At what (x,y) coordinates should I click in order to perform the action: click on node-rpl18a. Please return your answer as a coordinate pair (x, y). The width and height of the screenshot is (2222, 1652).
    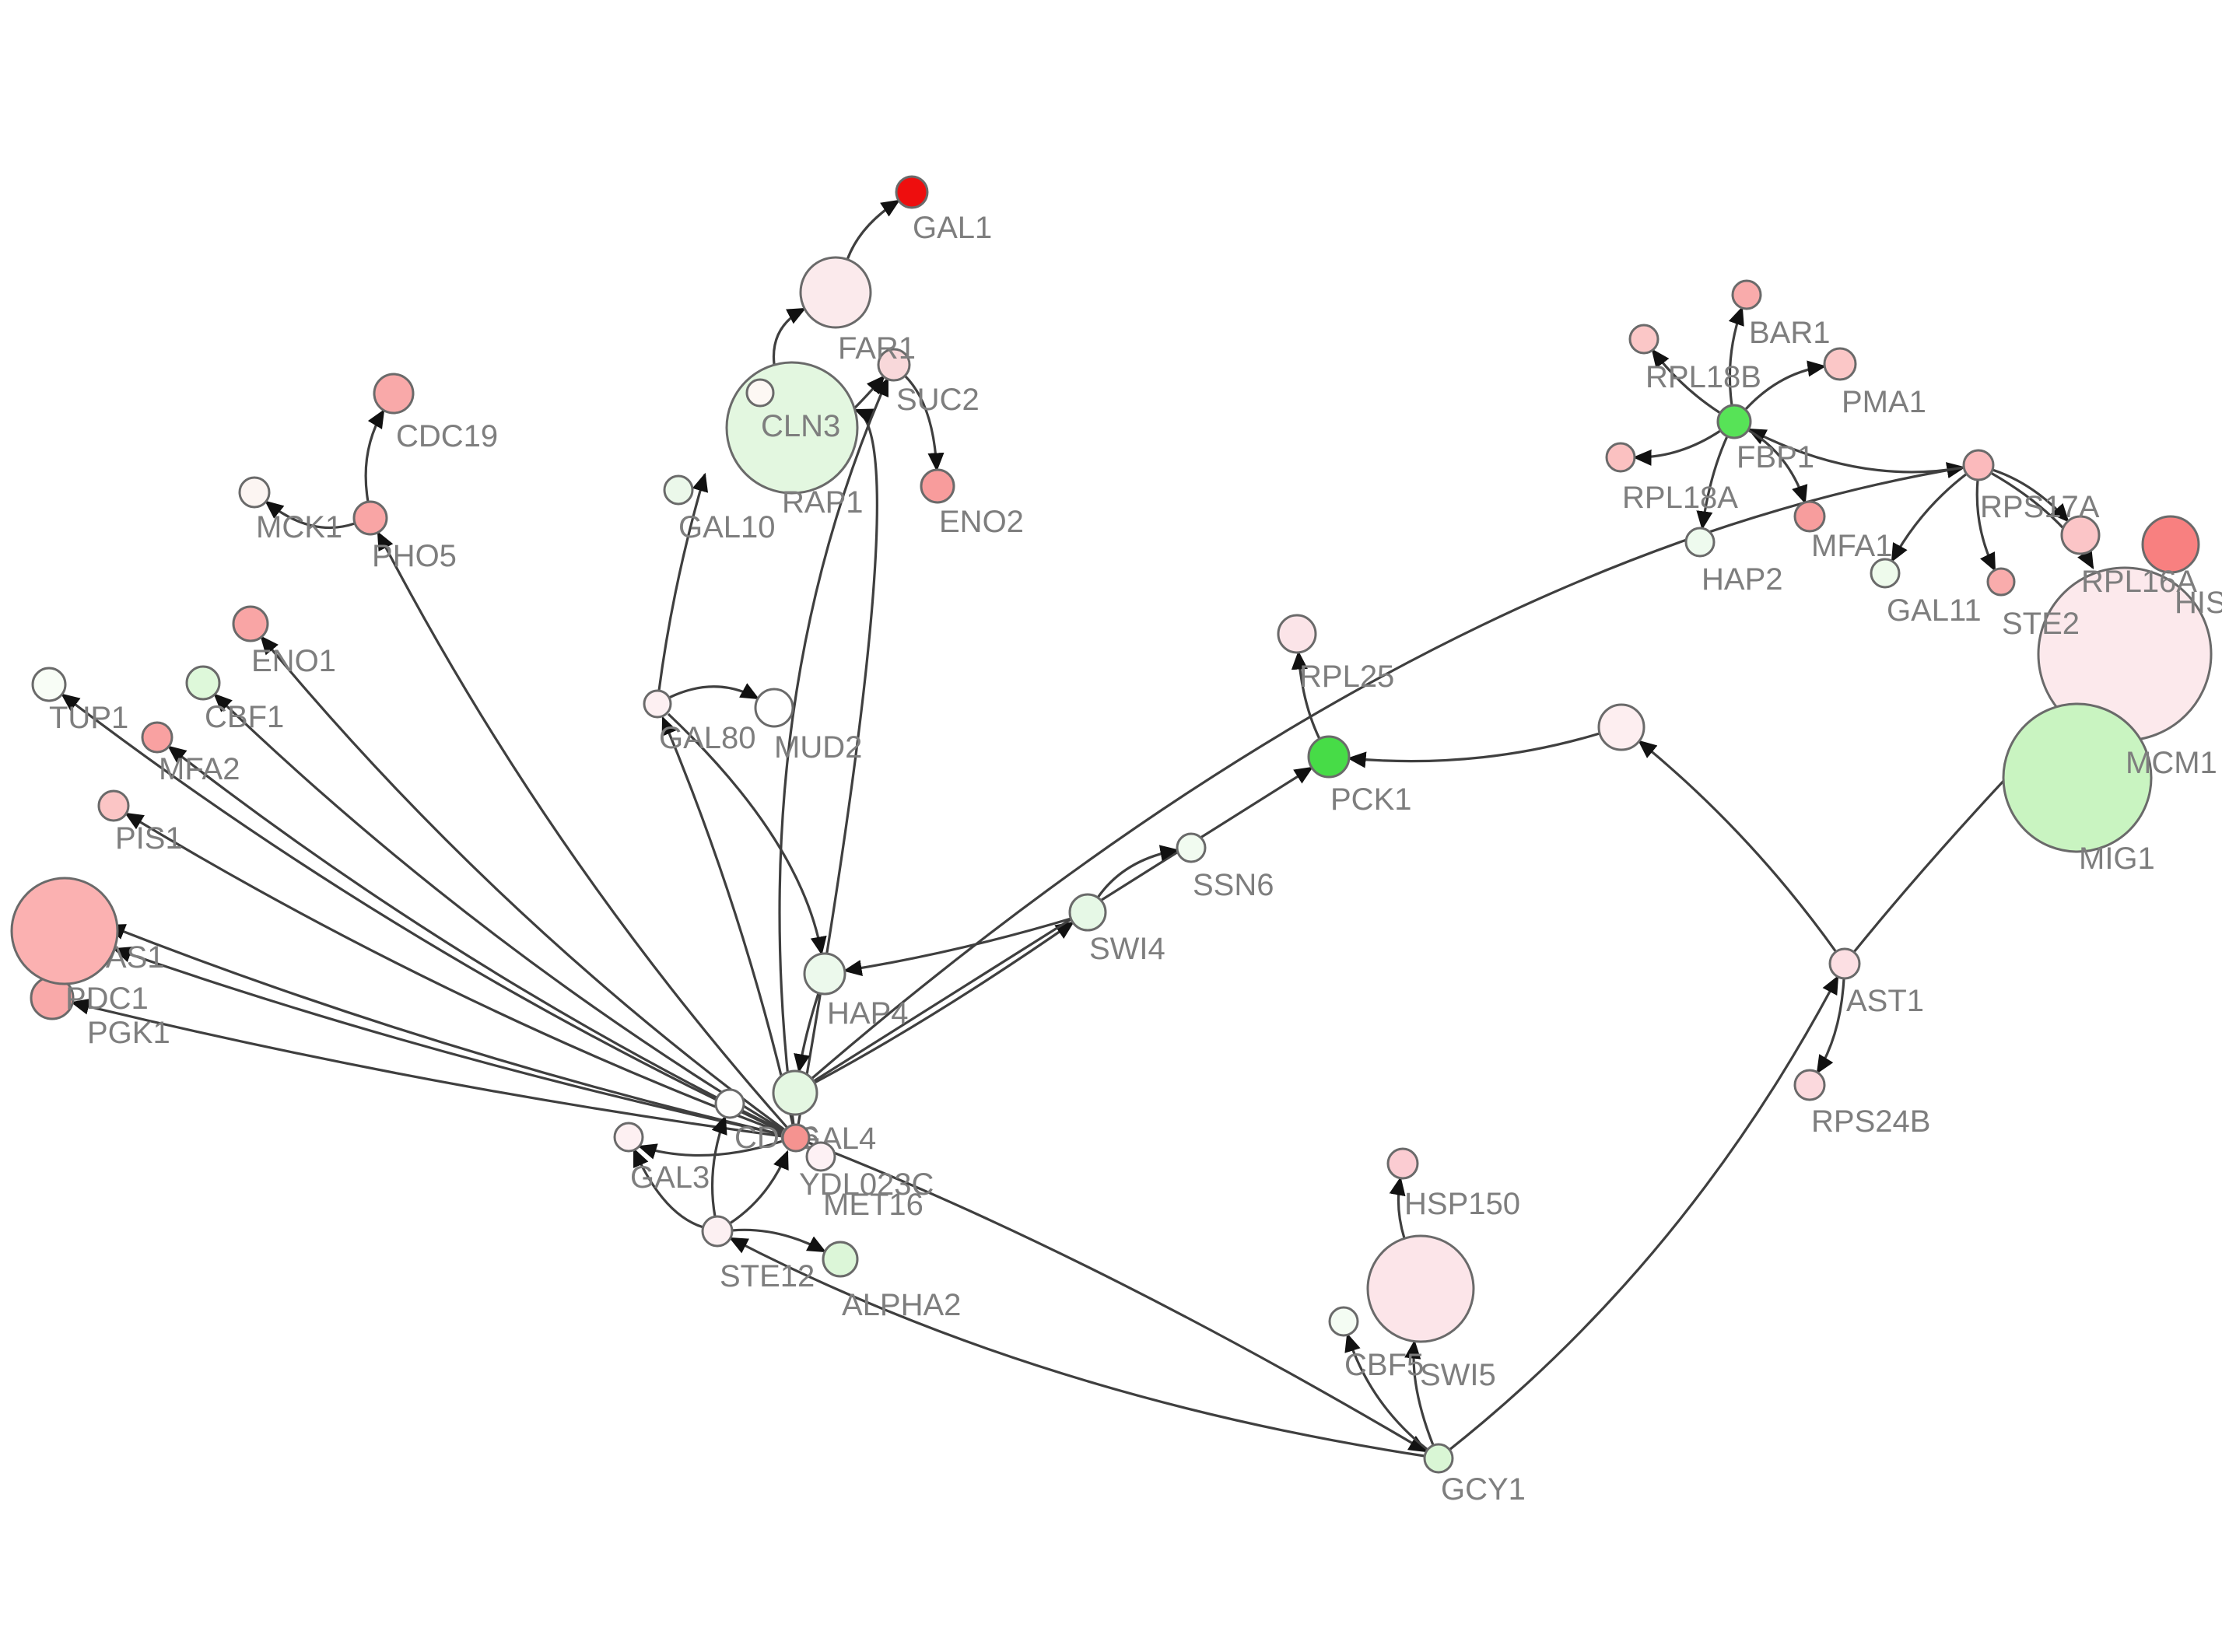
    Looking at the image, I should click on (1620, 458).